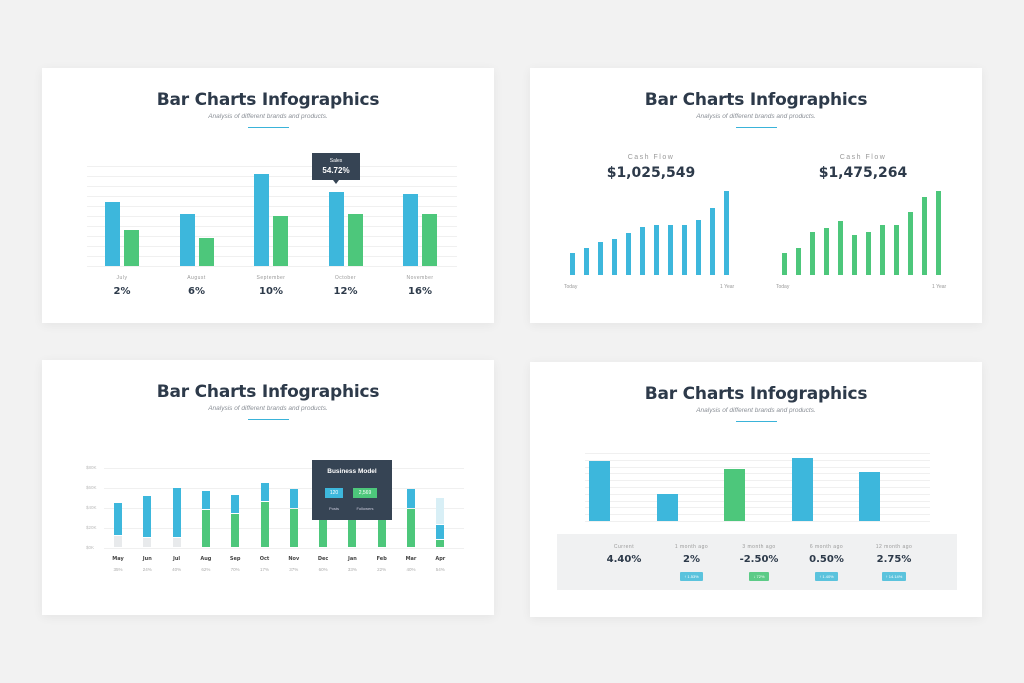  What do you see at coordinates (759, 576) in the screenshot?
I see `change-badge: ↓ 72%` at bounding box center [759, 576].